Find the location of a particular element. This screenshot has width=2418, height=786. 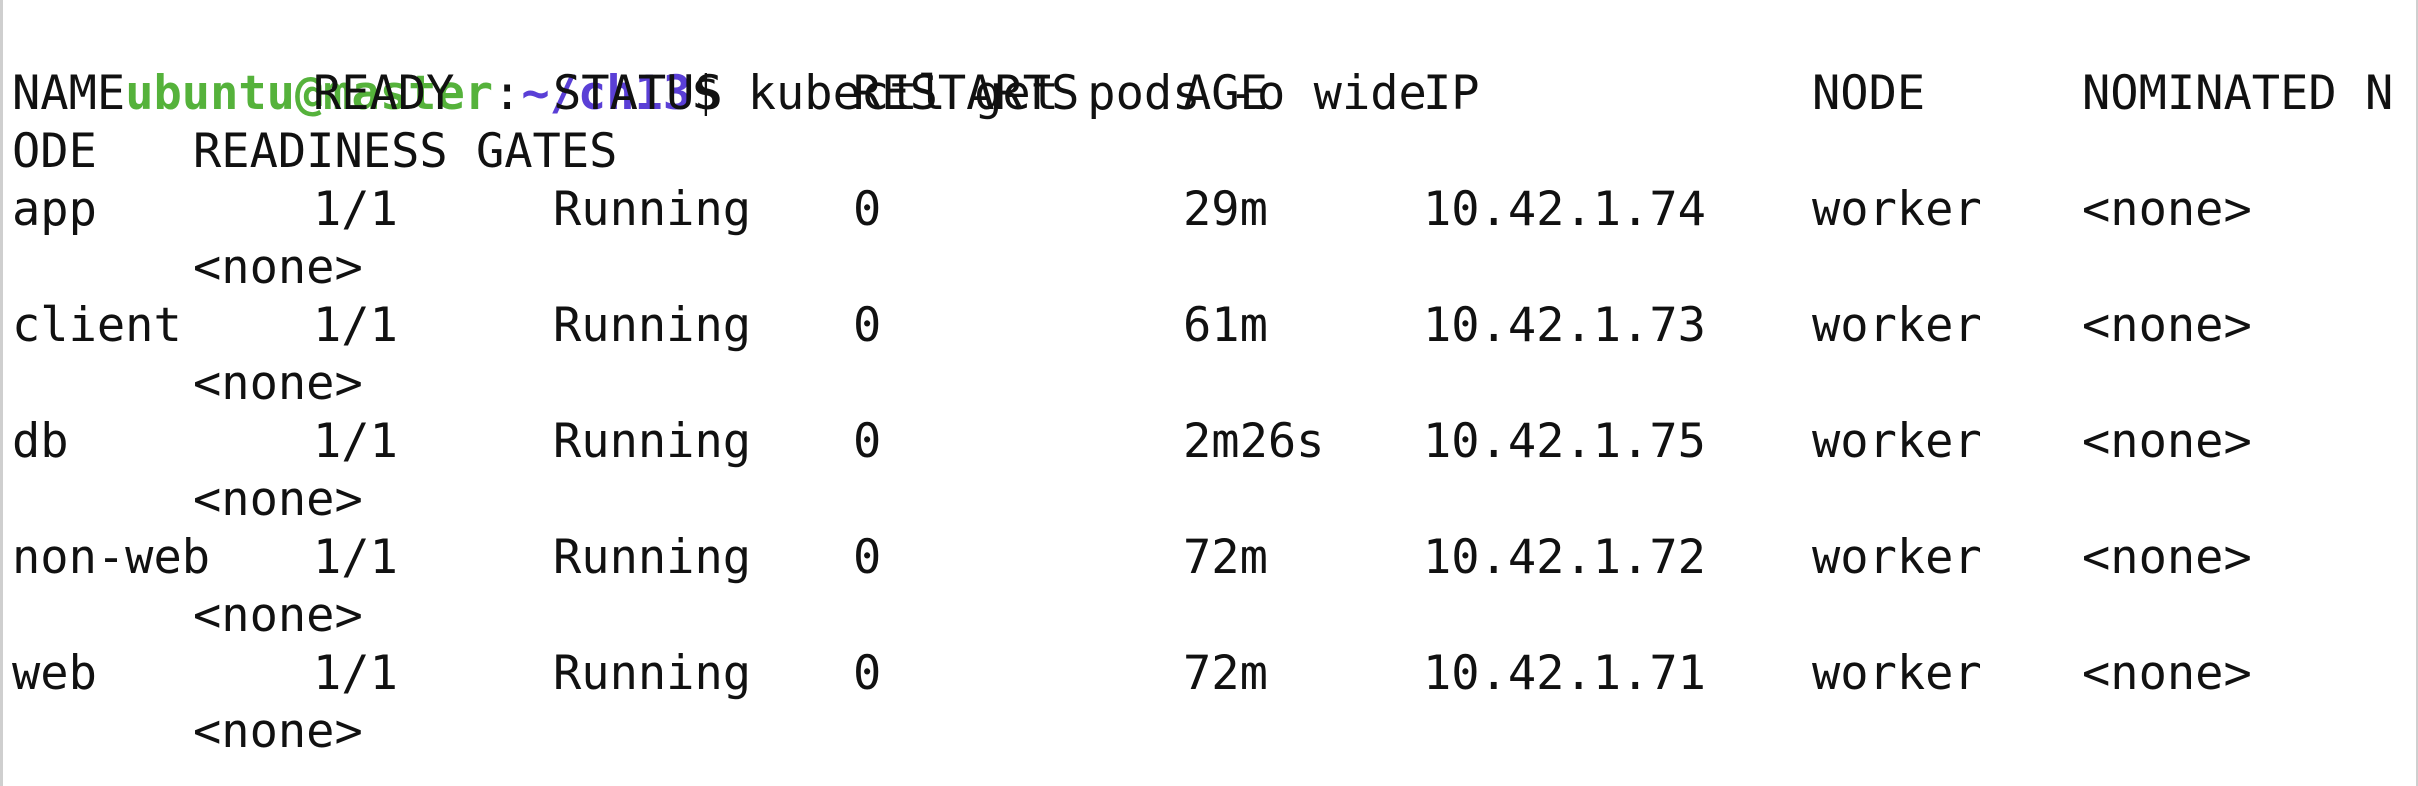

header-node: NODE is located at coordinates (1869, 93).